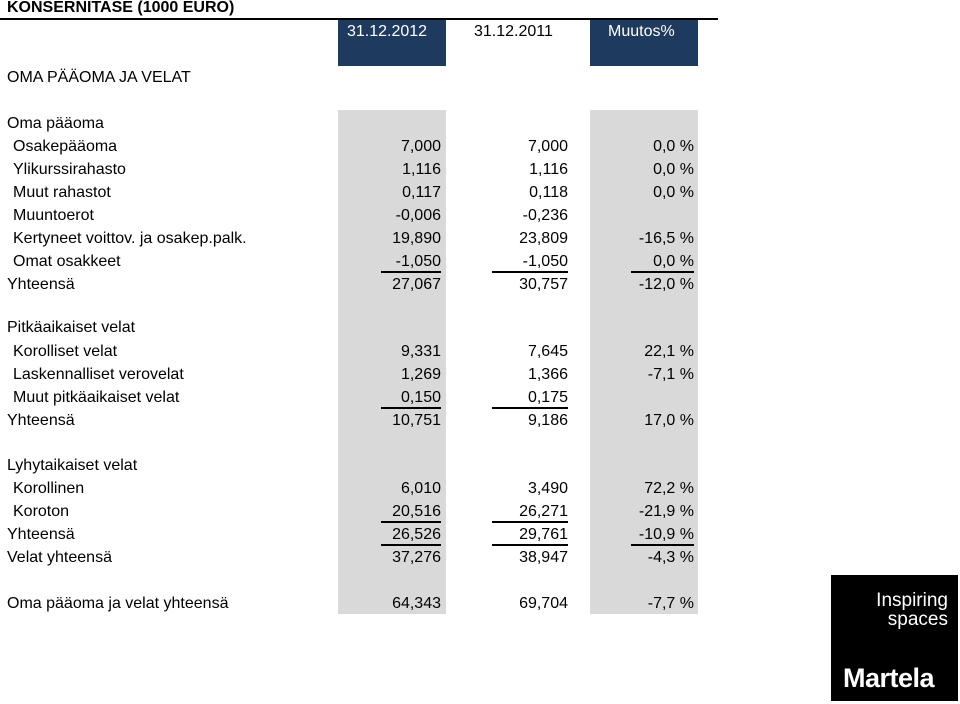  What do you see at coordinates (130, 238) in the screenshot?
I see `row-label: Kertyneet voittov. ja osakep.palk.` at bounding box center [130, 238].